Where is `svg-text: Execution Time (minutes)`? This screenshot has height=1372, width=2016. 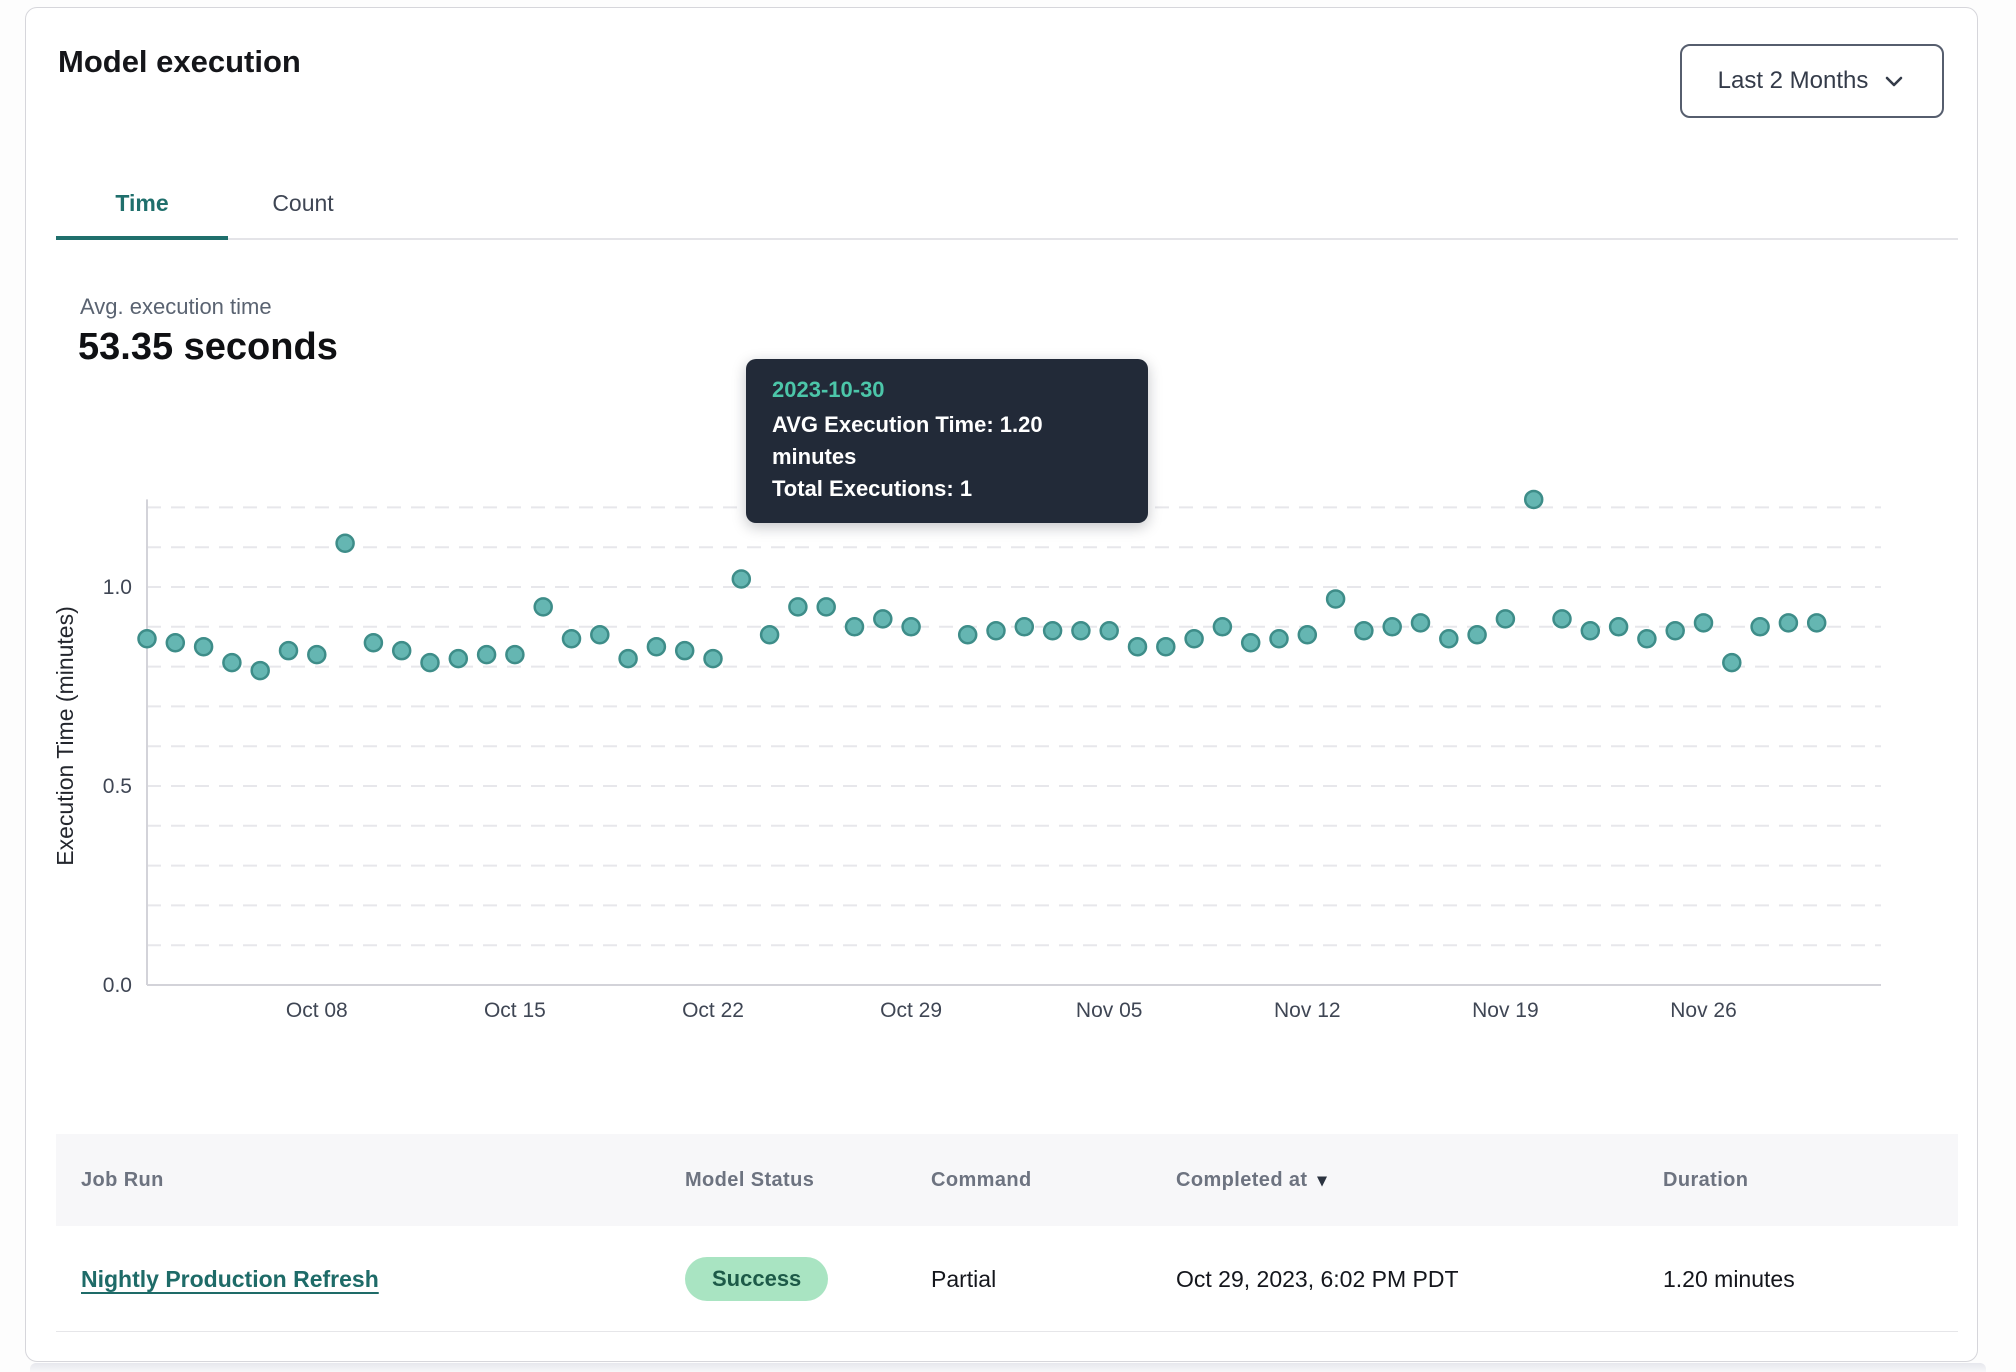 svg-text: Execution Time (minutes) is located at coordinates (65, 735).